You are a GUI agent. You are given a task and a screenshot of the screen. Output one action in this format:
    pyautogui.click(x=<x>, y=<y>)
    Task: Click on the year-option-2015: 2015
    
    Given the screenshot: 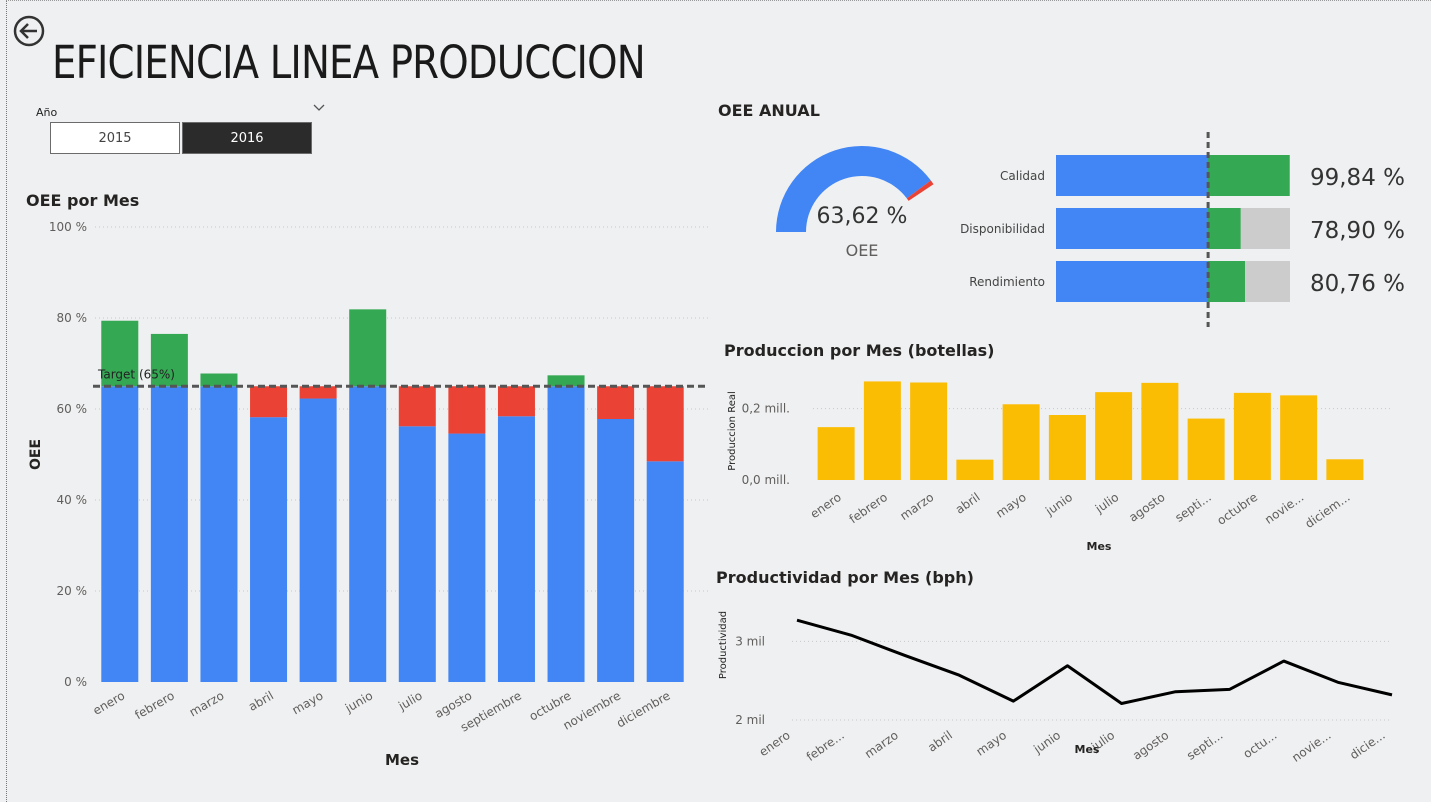 What is the action you would take?
    pyautogui.click(x=115, y=138)
    